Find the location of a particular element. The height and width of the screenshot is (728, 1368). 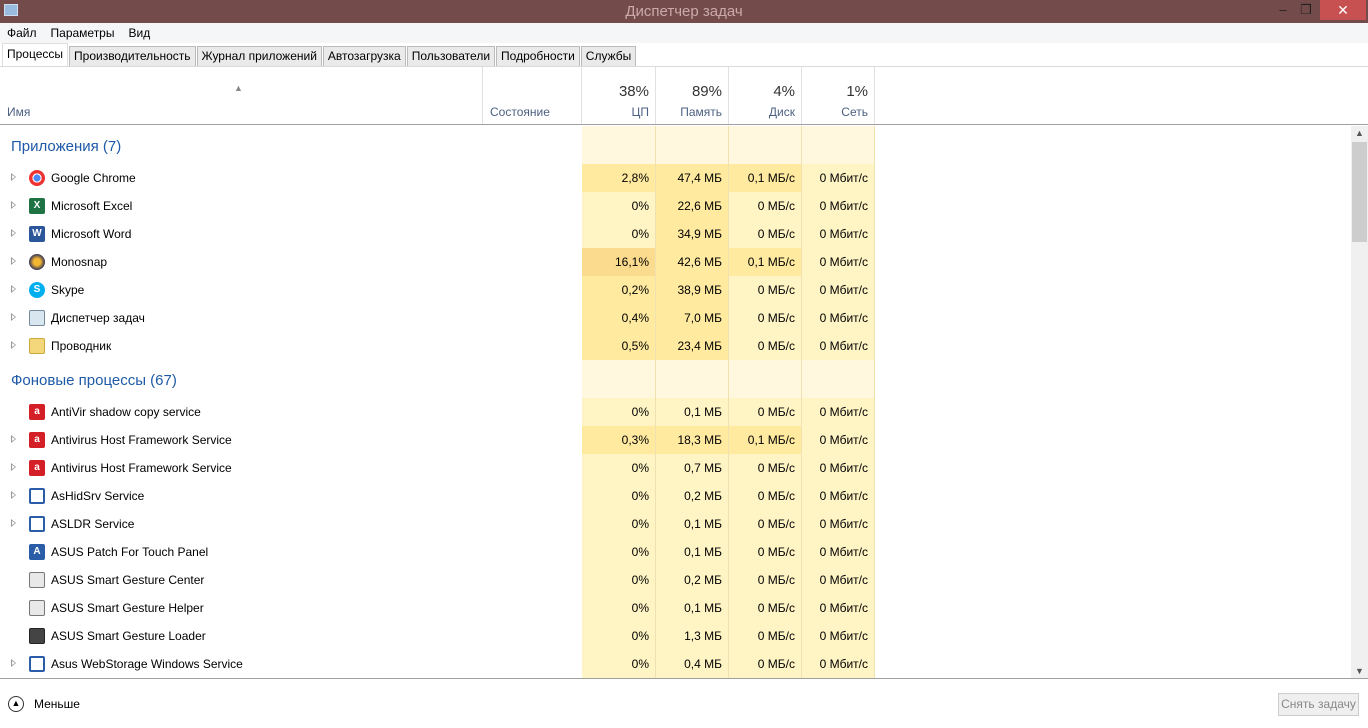

process-row: X Microsoft Excel 0% 22,6 МБ 0 МБ/с 0 Мбит/с is located at coordinates (675, 206).